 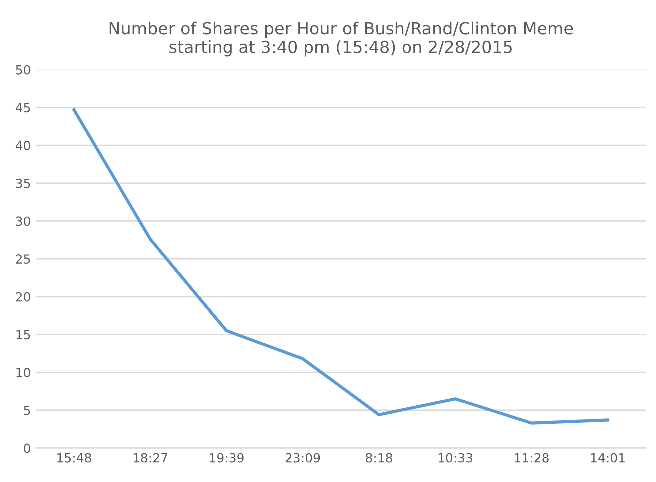 I want to click on y-tick-label: 20, so click(x=23, y=297).